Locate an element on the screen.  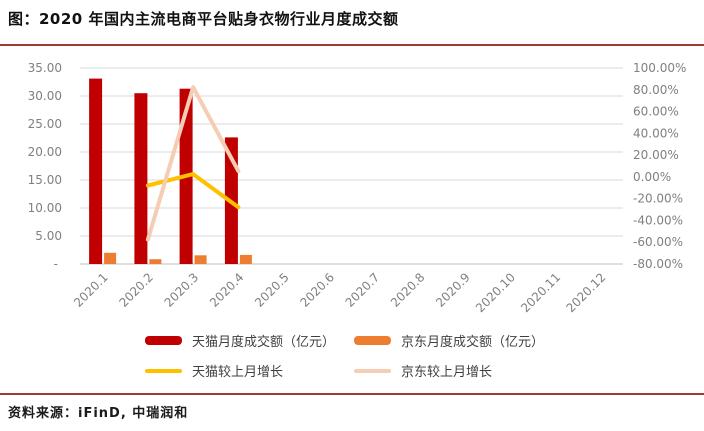
right-axis-tick-label: 60.00% is located at coordinates (656, 112).